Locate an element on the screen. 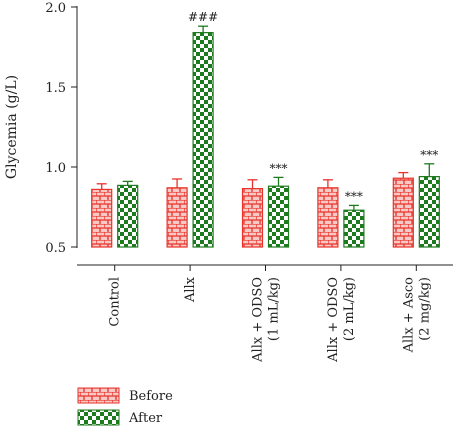 The width and height of the screenshot is (453, 427). x-category-label: (2 mL/kg) is located at coordinates (349, 309).